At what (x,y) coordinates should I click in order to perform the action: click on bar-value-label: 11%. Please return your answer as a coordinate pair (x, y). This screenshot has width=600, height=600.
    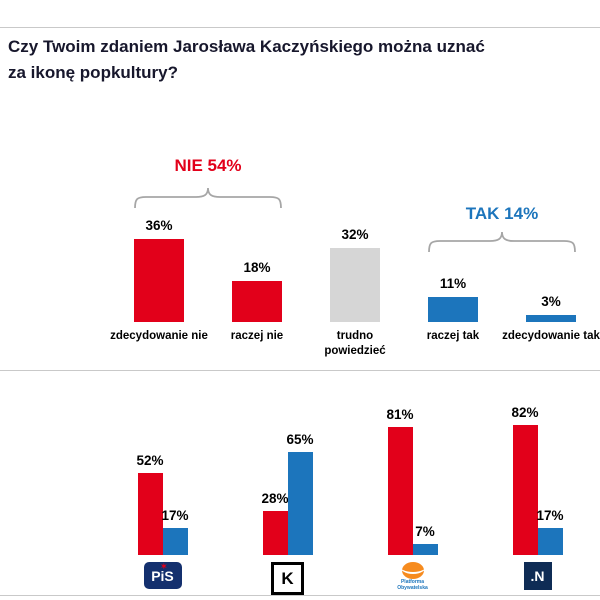
    Looking at the image, I should click on (453, 283).